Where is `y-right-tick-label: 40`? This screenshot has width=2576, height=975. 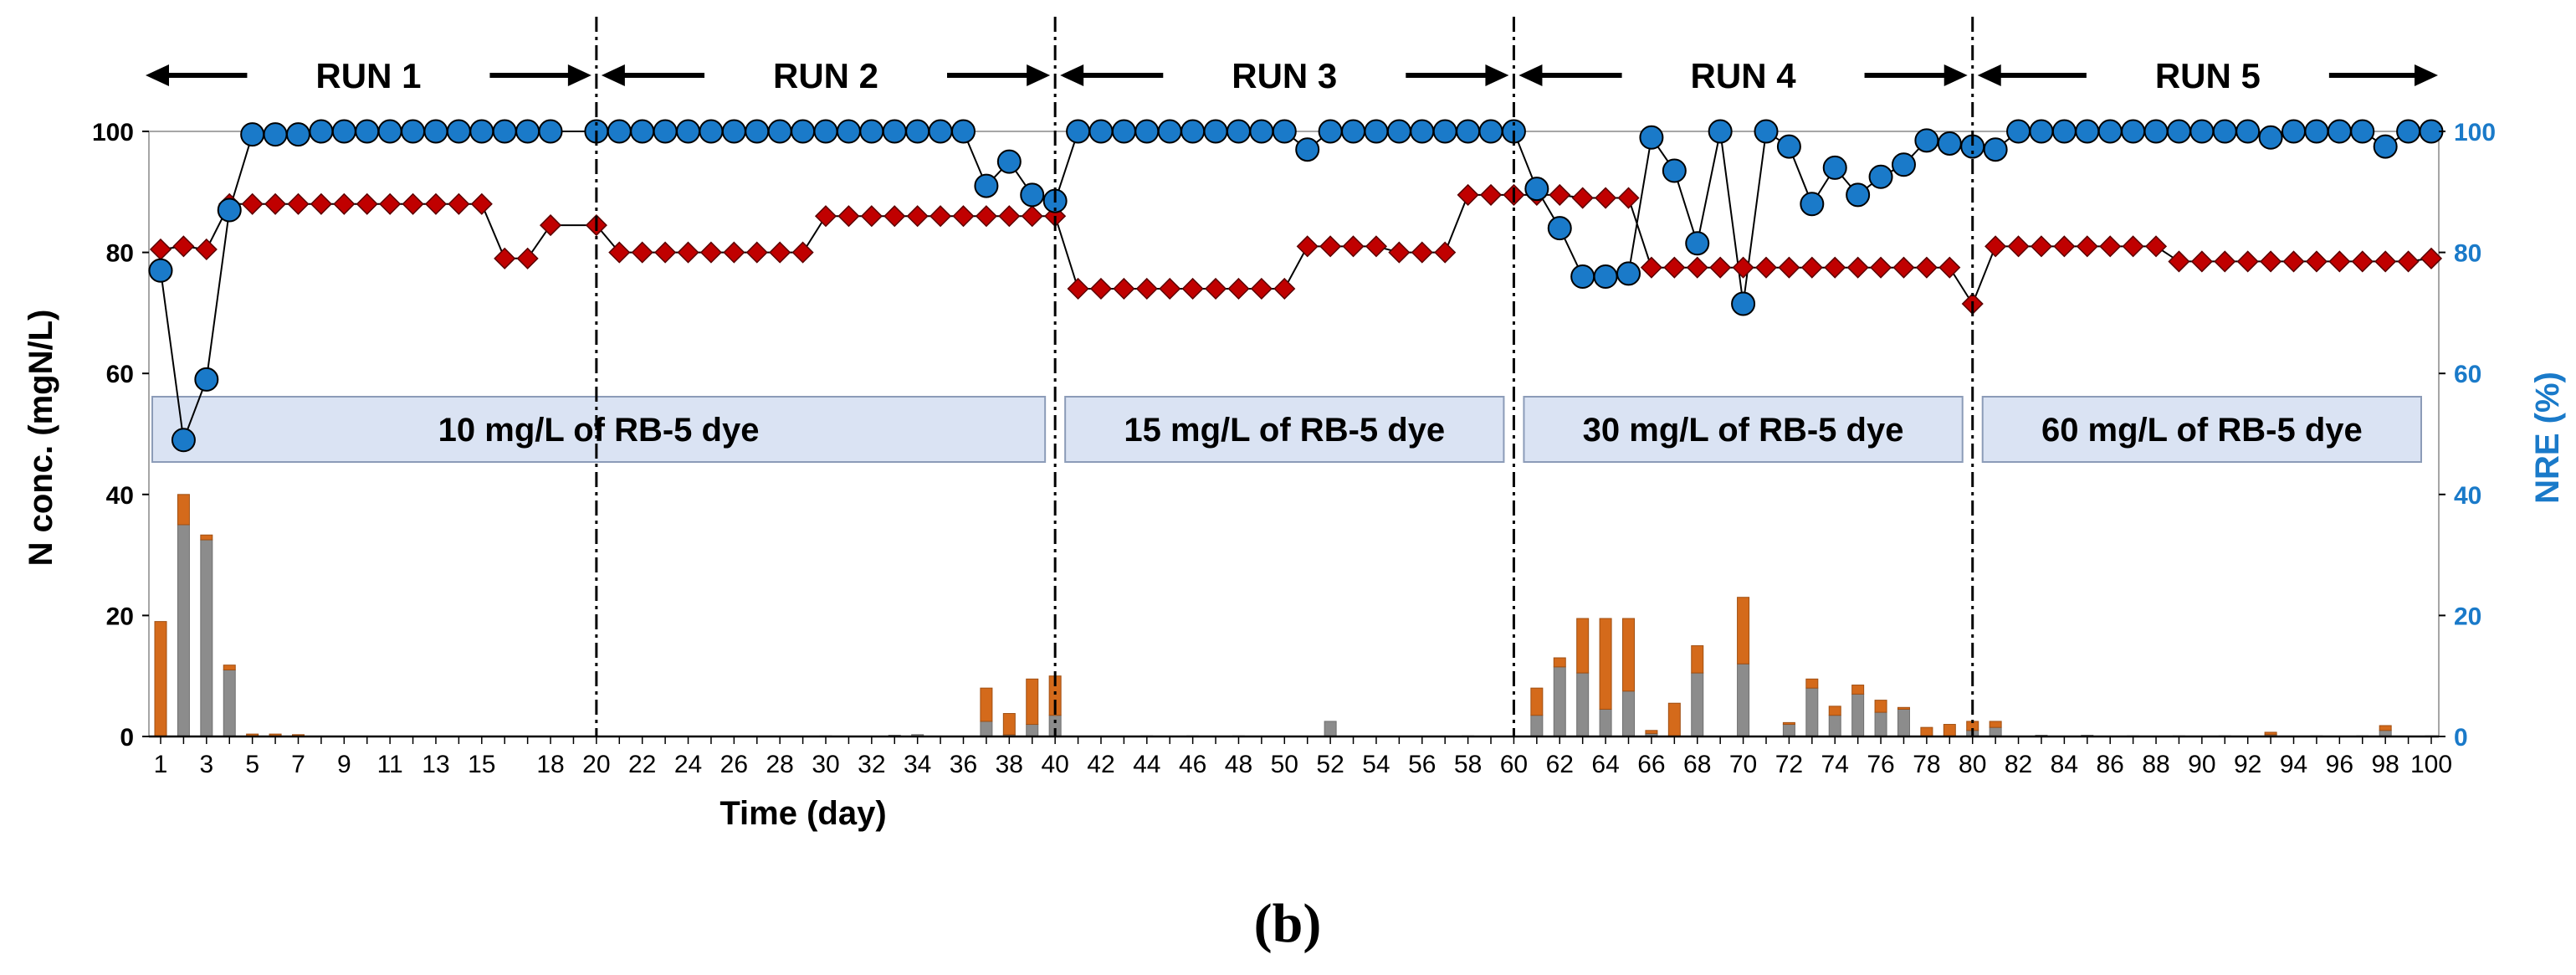 y-right-tick-label: 40 is located at coordinates (2468, 496).